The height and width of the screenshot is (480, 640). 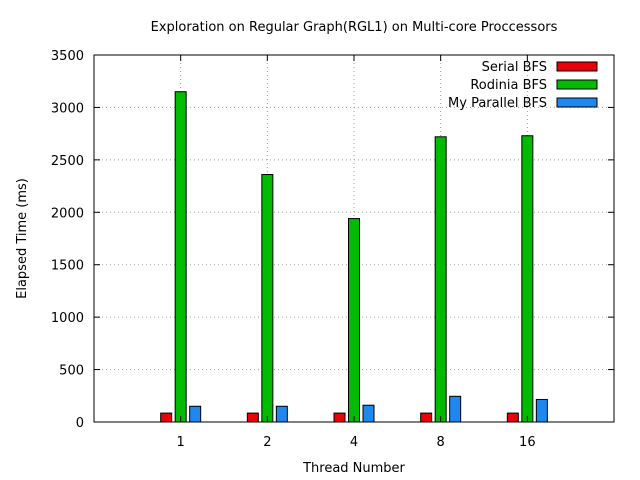 I want to click on y-tick-label: 1500, so click(x=67, y=266).